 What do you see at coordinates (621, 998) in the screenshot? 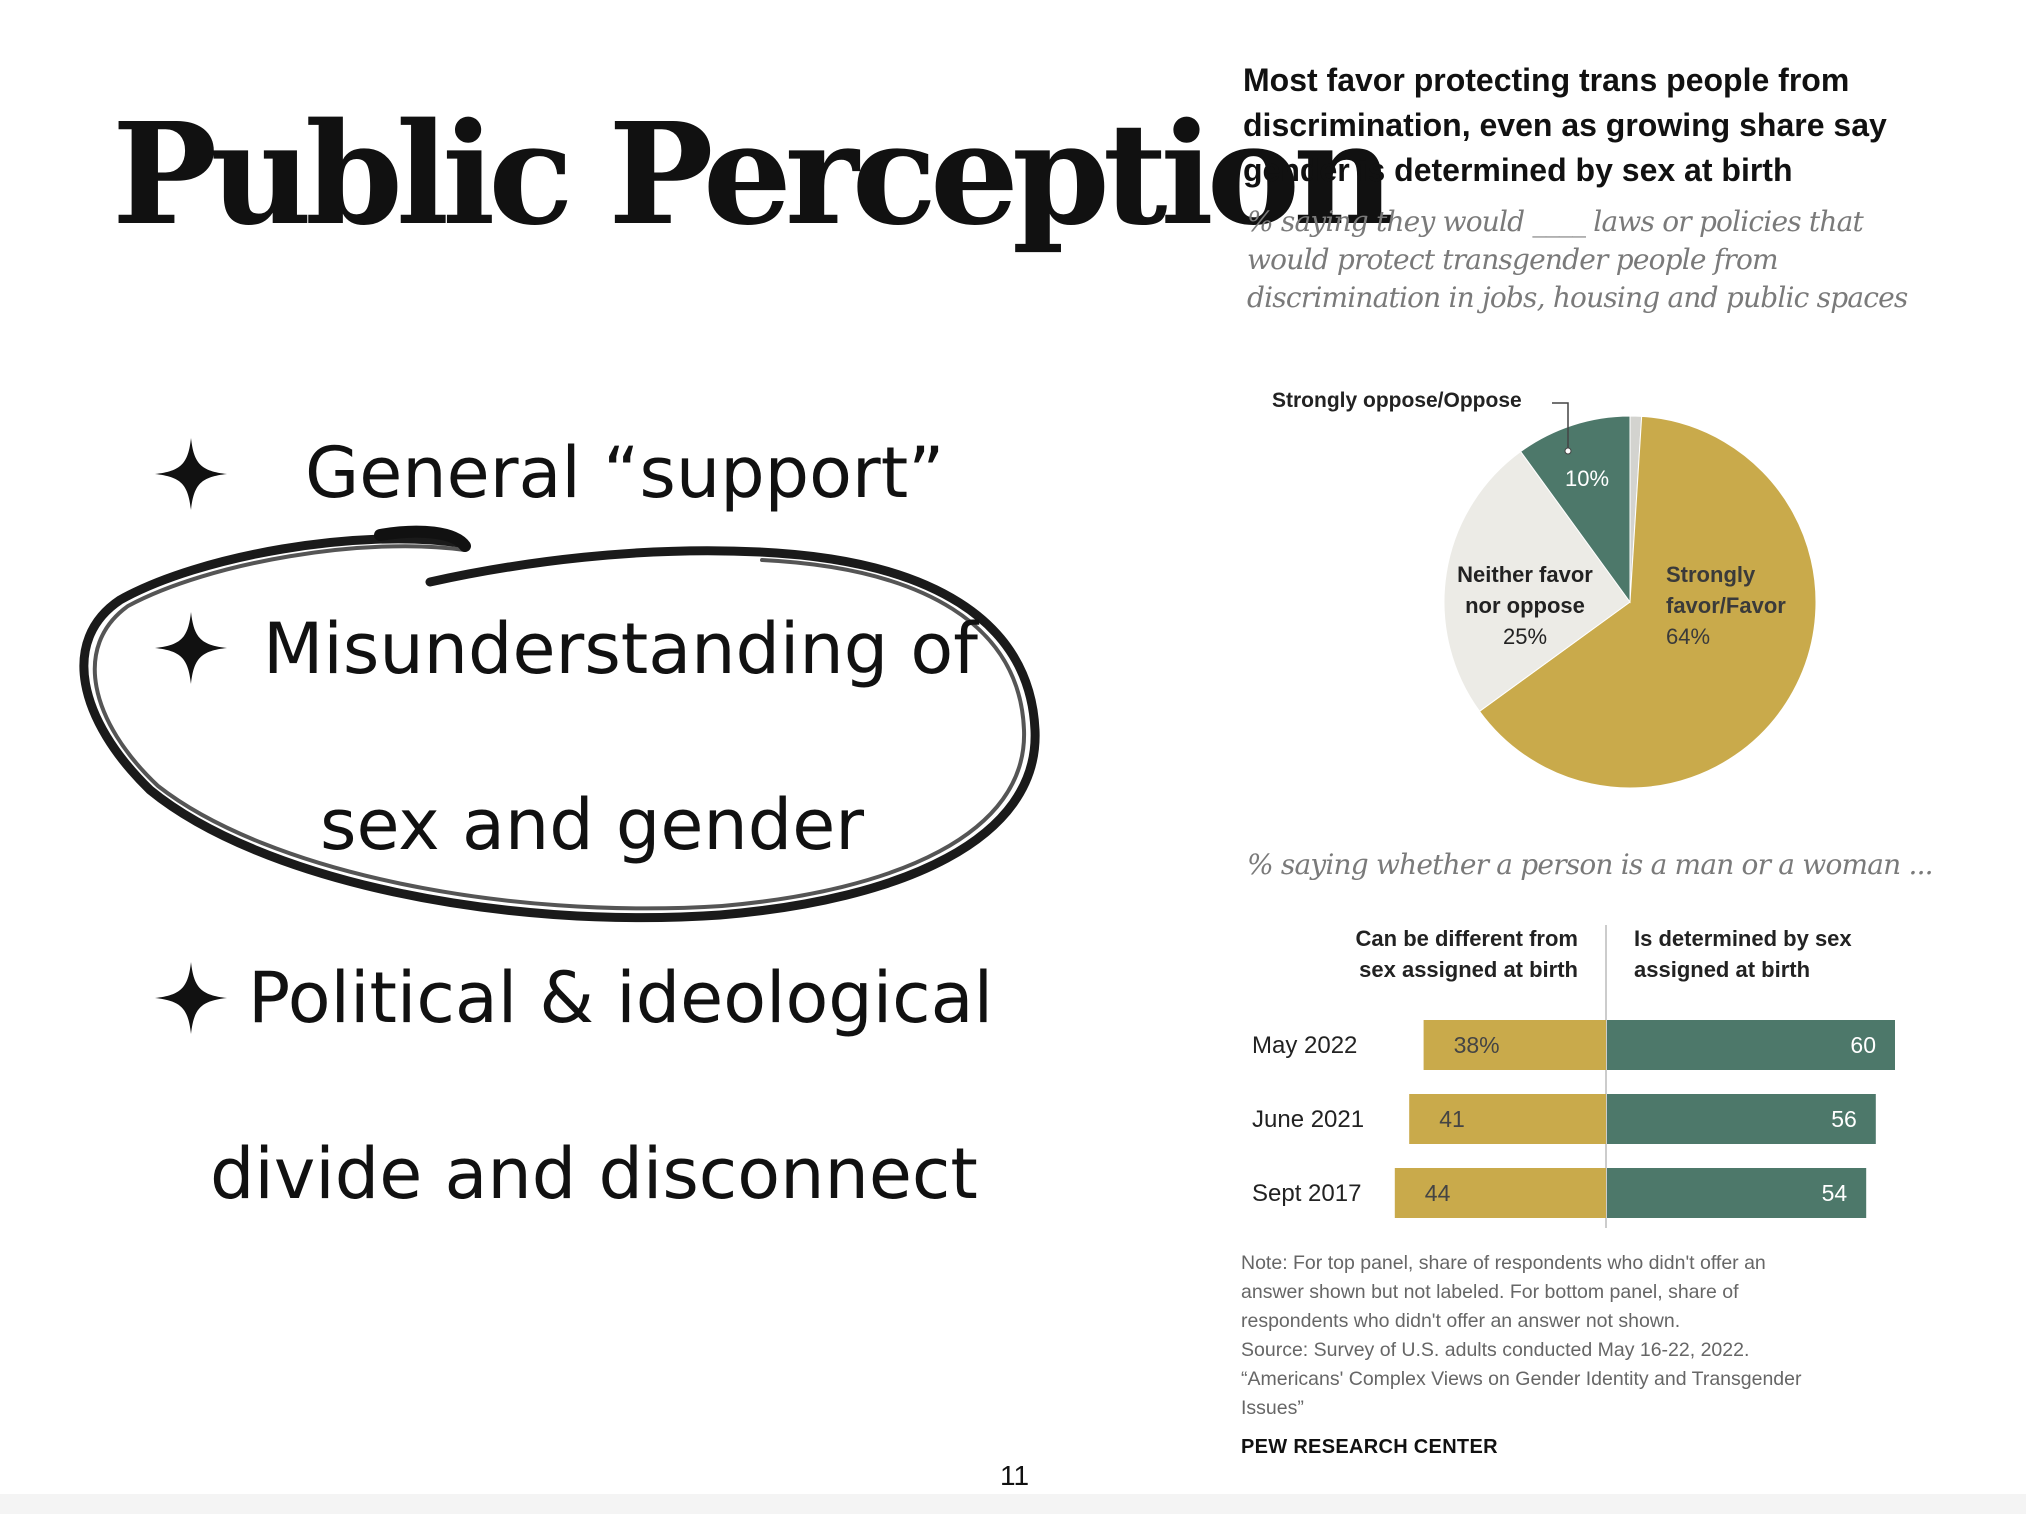
I see `bullet-text: Political & ideological` at bounding box center [621, 998].